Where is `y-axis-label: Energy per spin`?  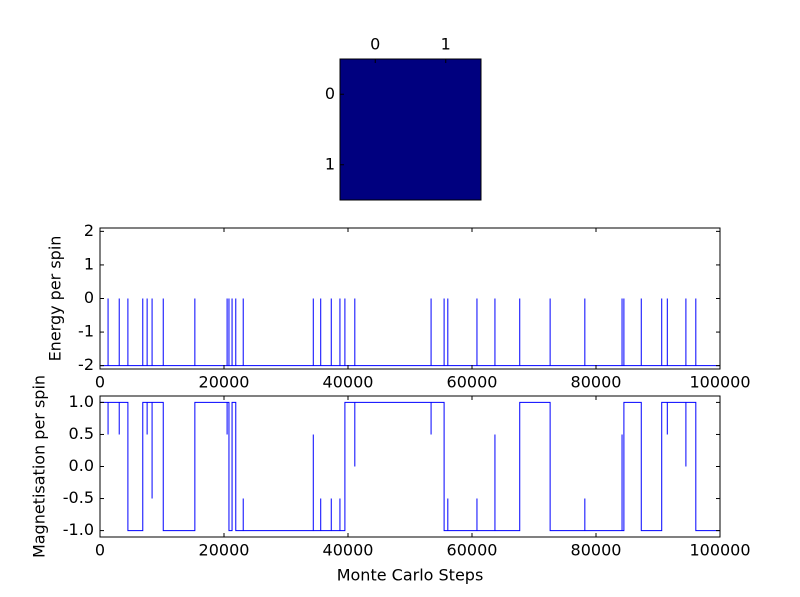
y-axis-label: Energy per spin is located at coordinates (55, 299).